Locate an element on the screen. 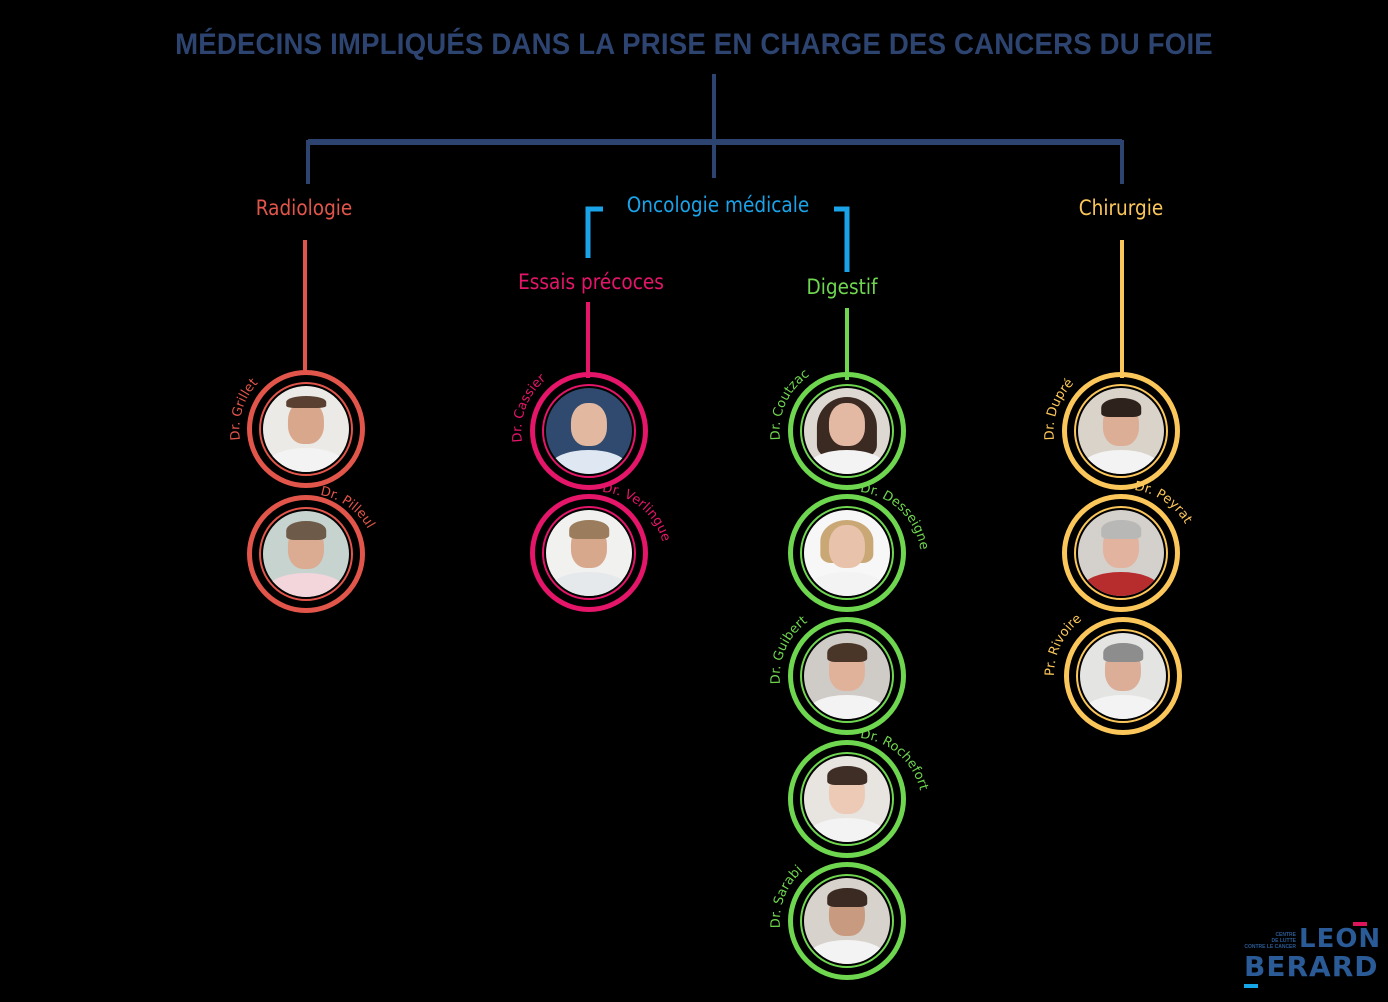 The height and width of the screenshot is (1002, 1388). doctor-name-cassier: Dr. Cassier is located at coordinates (529, 407).